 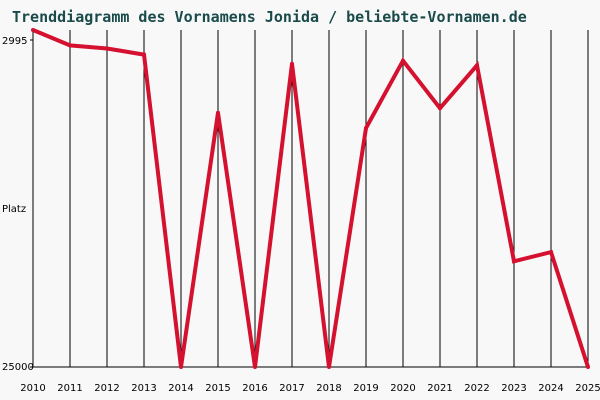 I want to click on data-point-2023, so click(x=514, y=261).